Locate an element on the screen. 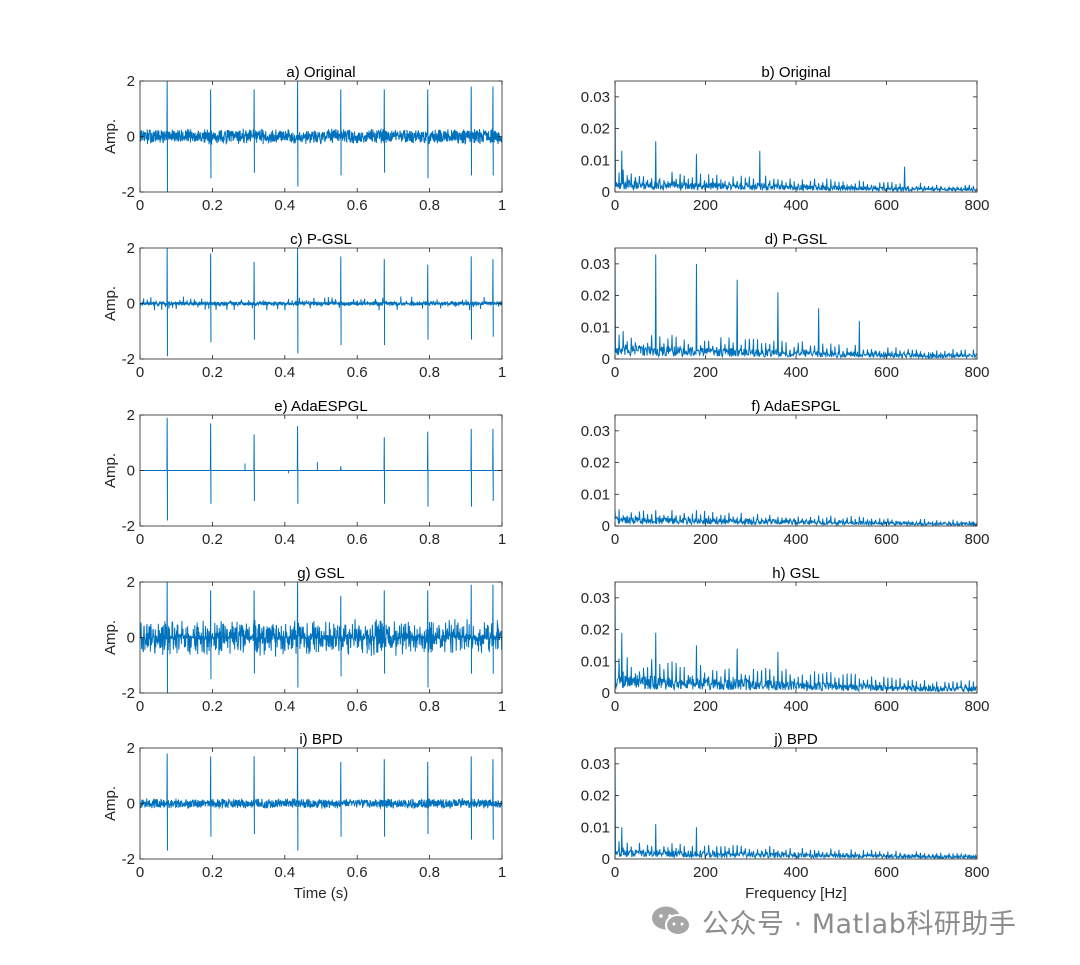 The image size is (1080, 965). series-line-c is located at coordinates (321, 302).